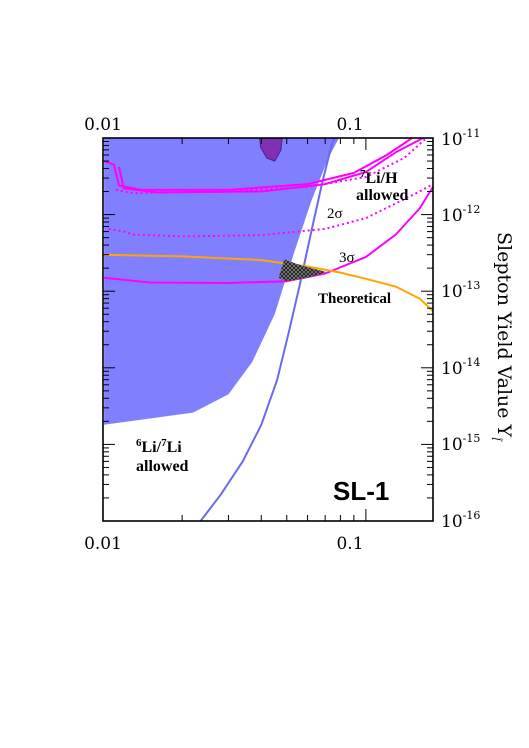 The height and width of the screenshot is (748, 529). What do you see at coordinates (452, 445) in the screenshot?
I see `y-tick-base-1: 10` at bounding box center [452, 445].